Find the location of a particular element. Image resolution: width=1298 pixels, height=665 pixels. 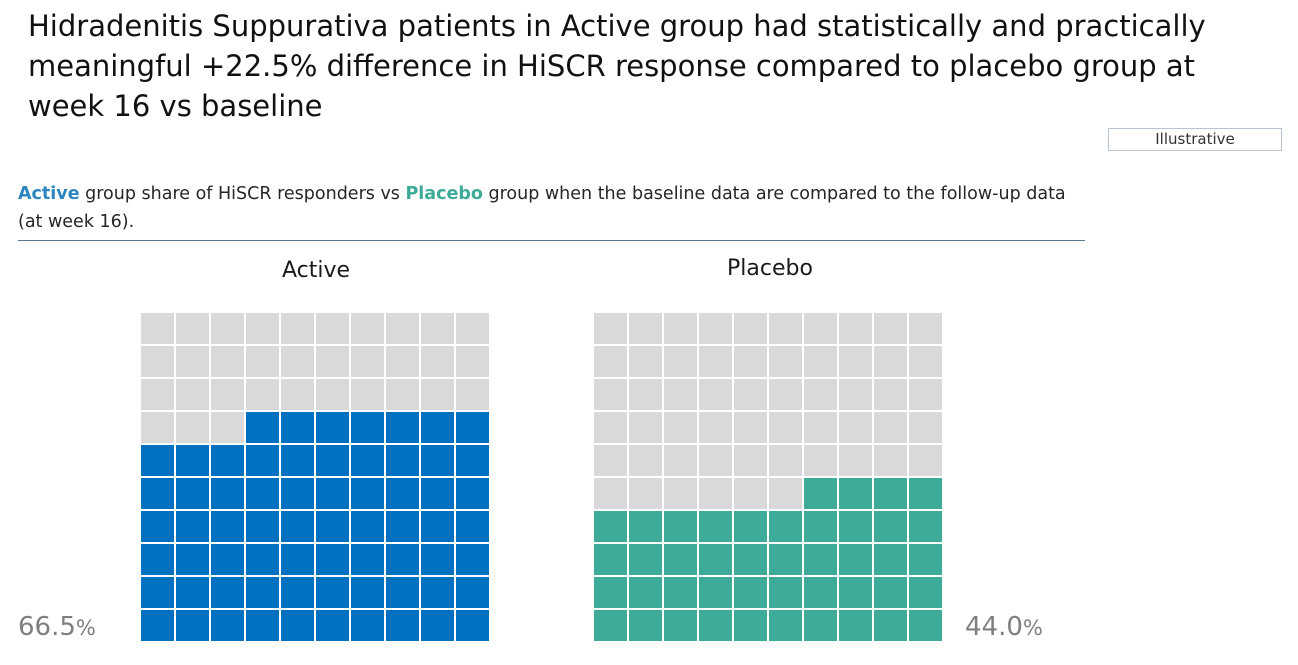

active-percent-value: 66.5 is located at coordinates (47, 627).